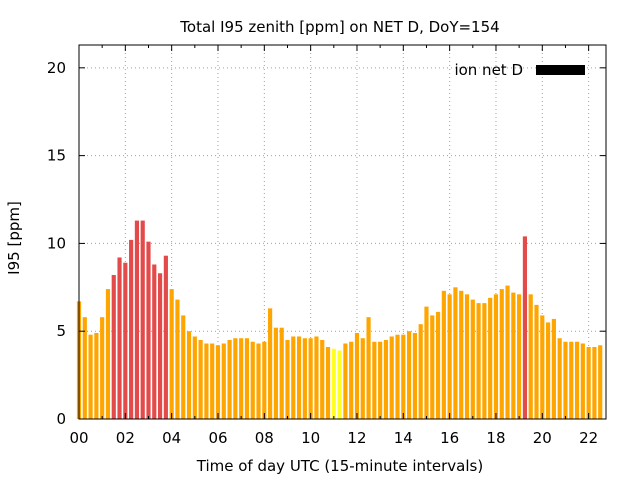 The image size is (640, 480). Describe the element at coordinates (56, 68) in the screenshot. I see `y-tick-label: 20` at that location.